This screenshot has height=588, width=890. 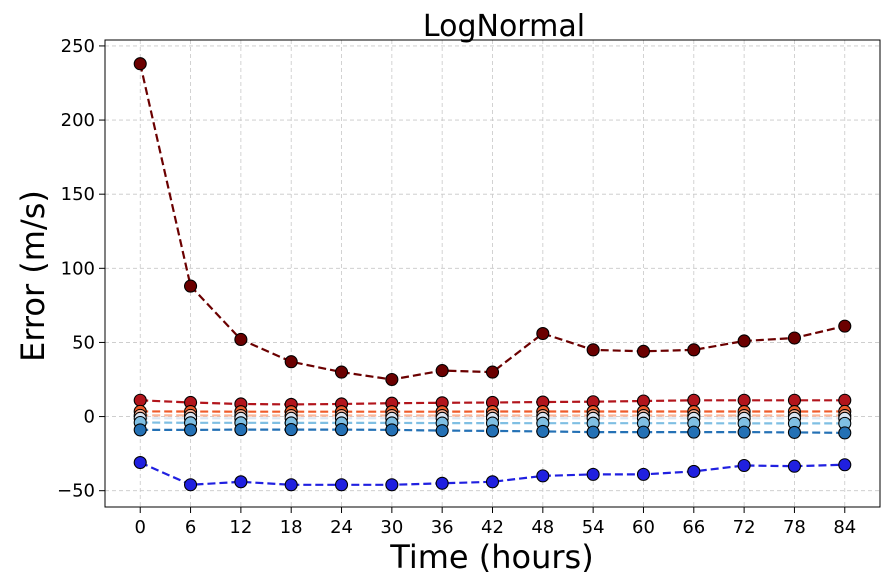 What do you see at coordinates (190, 527) in the screenshot?
I see `x-tick-label: 6` at bounding box center [190, 527].